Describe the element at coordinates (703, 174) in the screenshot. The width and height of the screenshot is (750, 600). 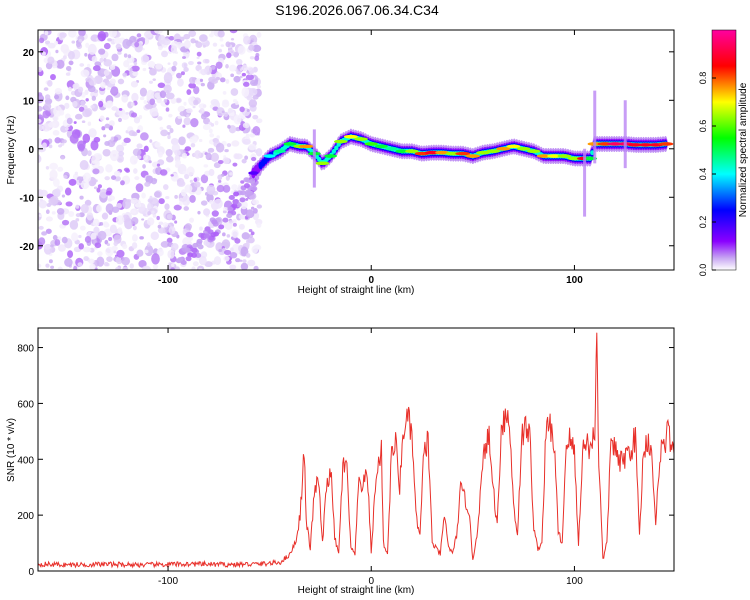
I see `colorbar-tick-label: 0.4` at that location.